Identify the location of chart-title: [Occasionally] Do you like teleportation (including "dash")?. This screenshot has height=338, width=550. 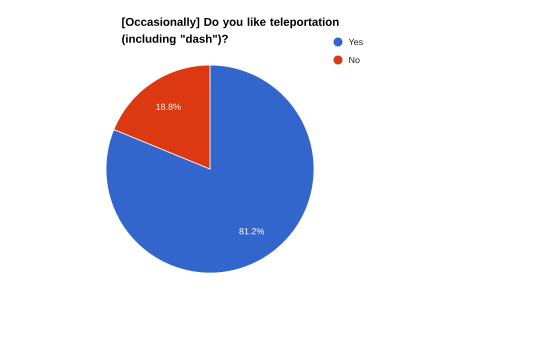
(230, 32).